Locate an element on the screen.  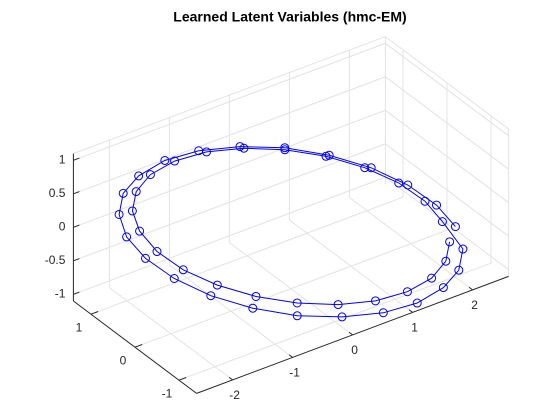
chart-title: Learned Latent Variables (hmc-EM) is located at coordinates (289, 17).